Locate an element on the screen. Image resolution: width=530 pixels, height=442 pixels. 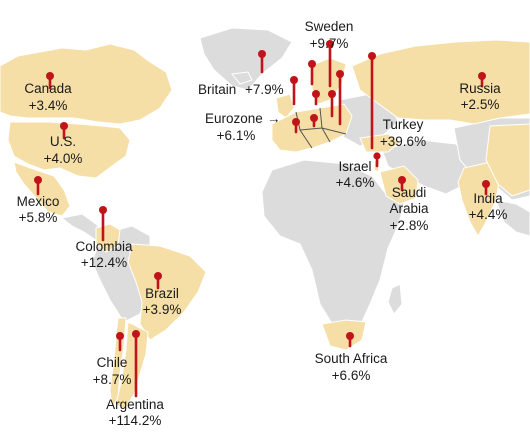
colombia-marker is located at coordinates (103, 210).